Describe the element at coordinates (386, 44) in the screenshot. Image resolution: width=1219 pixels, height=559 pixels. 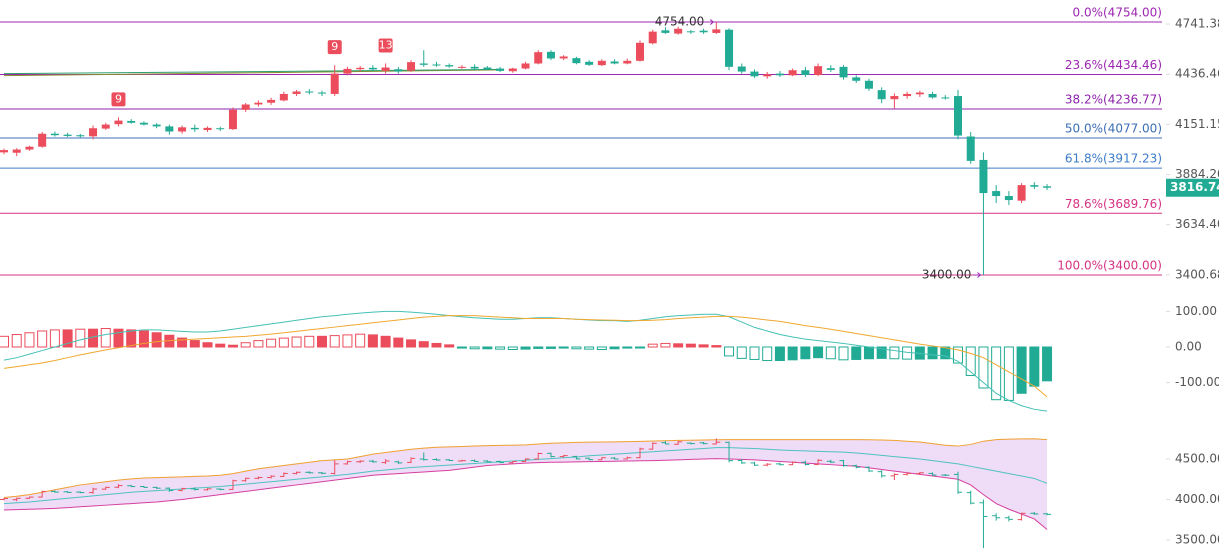
I see `signal-label: 13` at that location.